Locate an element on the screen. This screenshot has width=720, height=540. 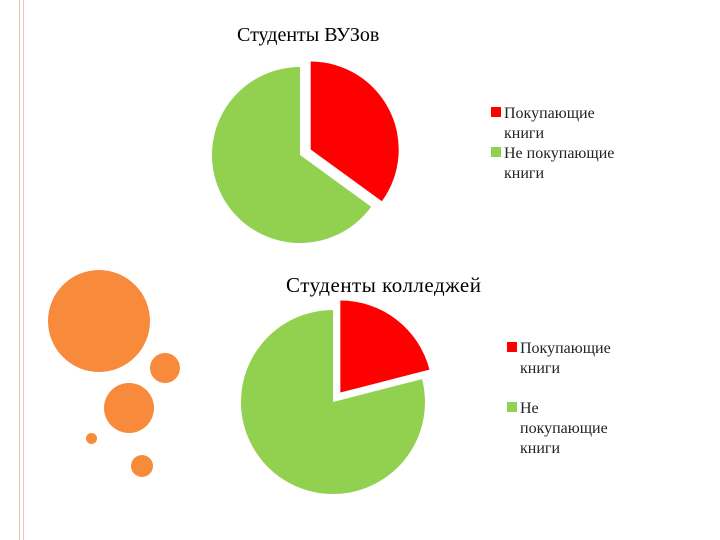
chart-title-college: Студенты колледжей is located at coordinates (384, 285).